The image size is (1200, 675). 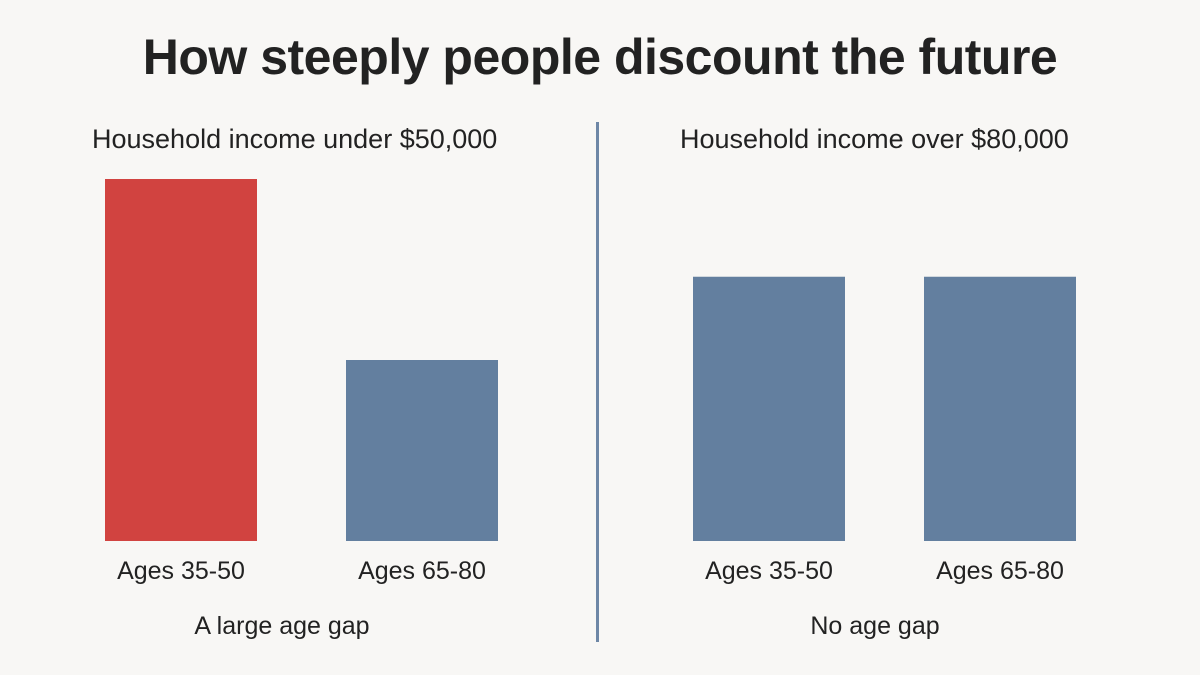 I want to click on panel-divider, so click(x=597, y=382).